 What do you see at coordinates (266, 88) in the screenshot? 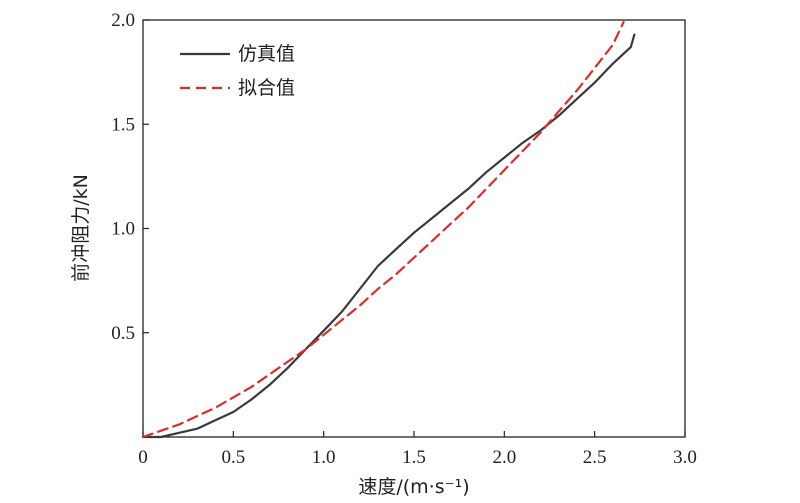
I see `legend-label-fitted: 拟合值` at bounding box center [266, 88].